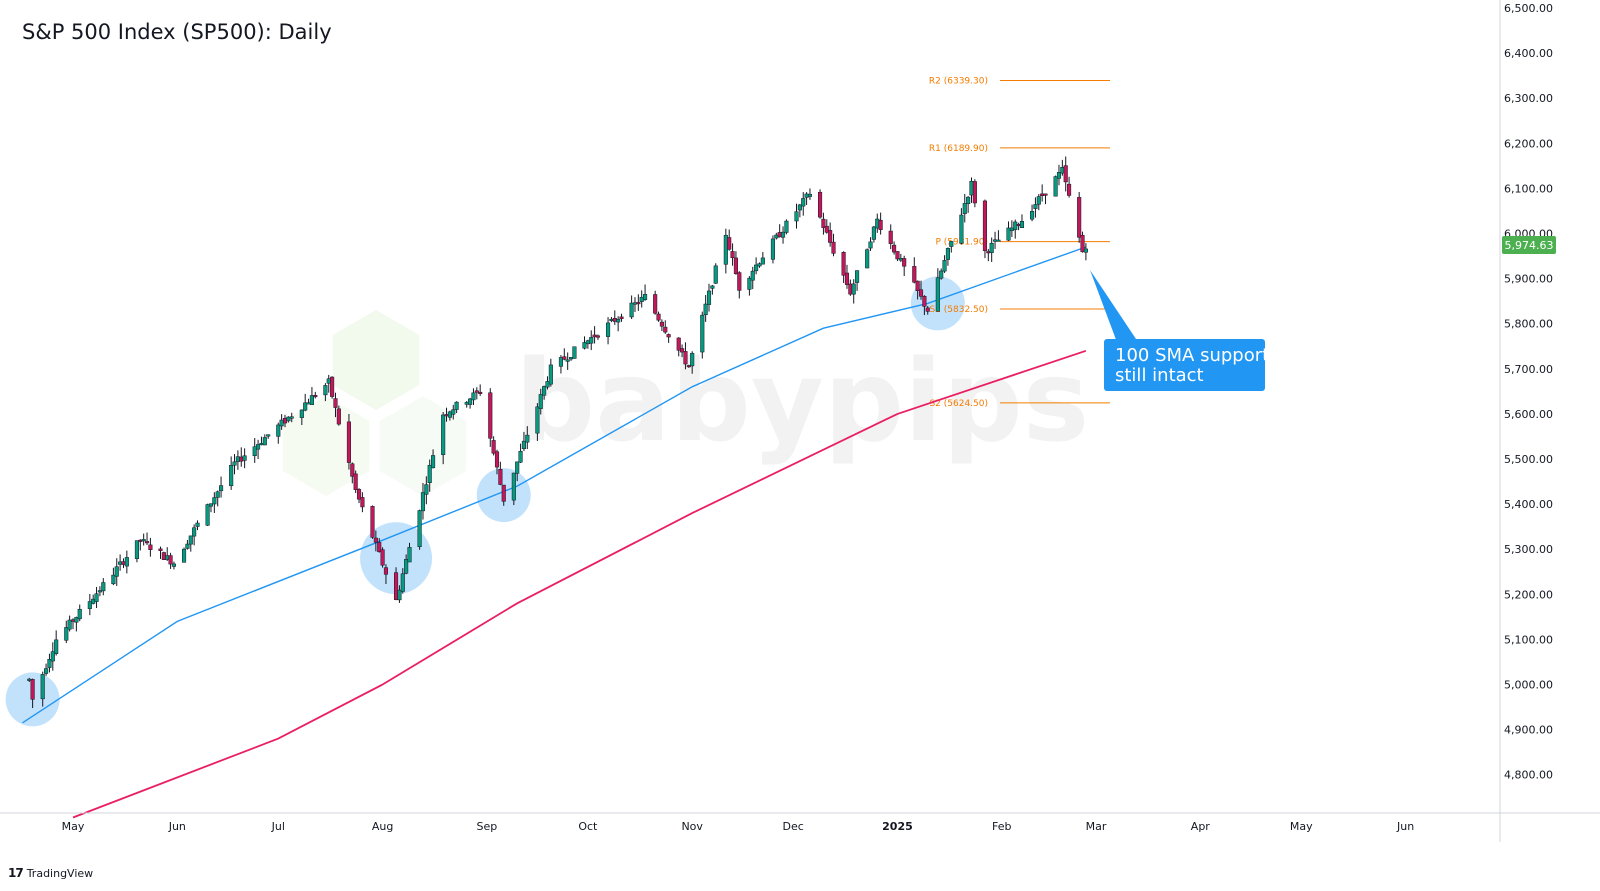 This screenshot has height=891, width=1600. Describe the element at coordinates (1159, 375) in the screenshot. I see `callout-line-2: still intact` at that location.